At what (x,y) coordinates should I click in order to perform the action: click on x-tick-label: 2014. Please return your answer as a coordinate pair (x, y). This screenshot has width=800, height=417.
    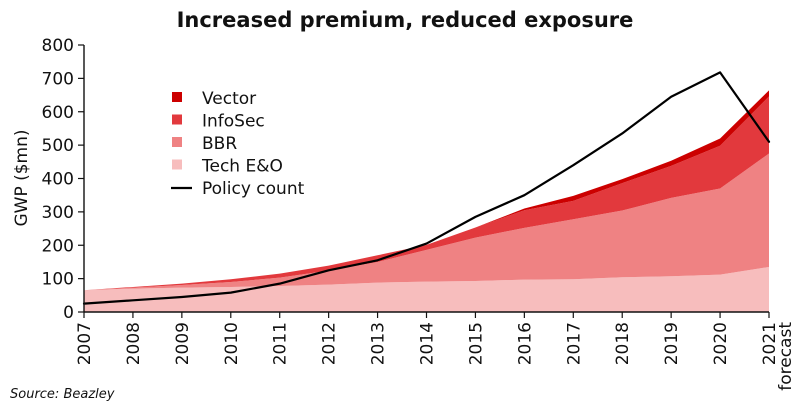
    Looking at the image, I should click on (428, 343).